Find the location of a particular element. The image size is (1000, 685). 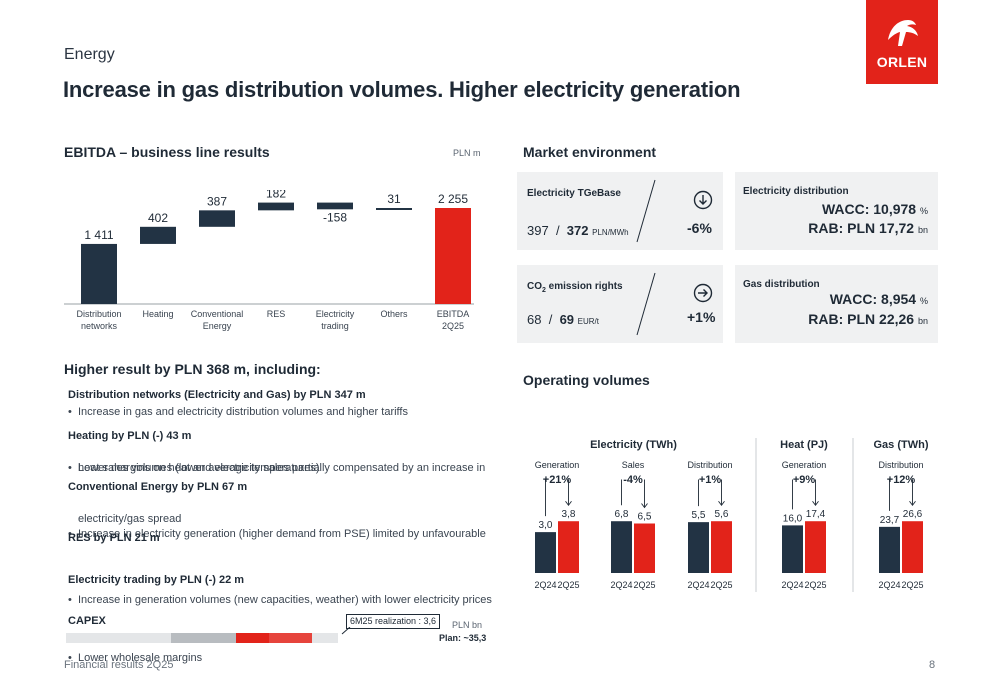

rab-value: RAB: PLN 22,26 bn is located at coordinates (868, 319).